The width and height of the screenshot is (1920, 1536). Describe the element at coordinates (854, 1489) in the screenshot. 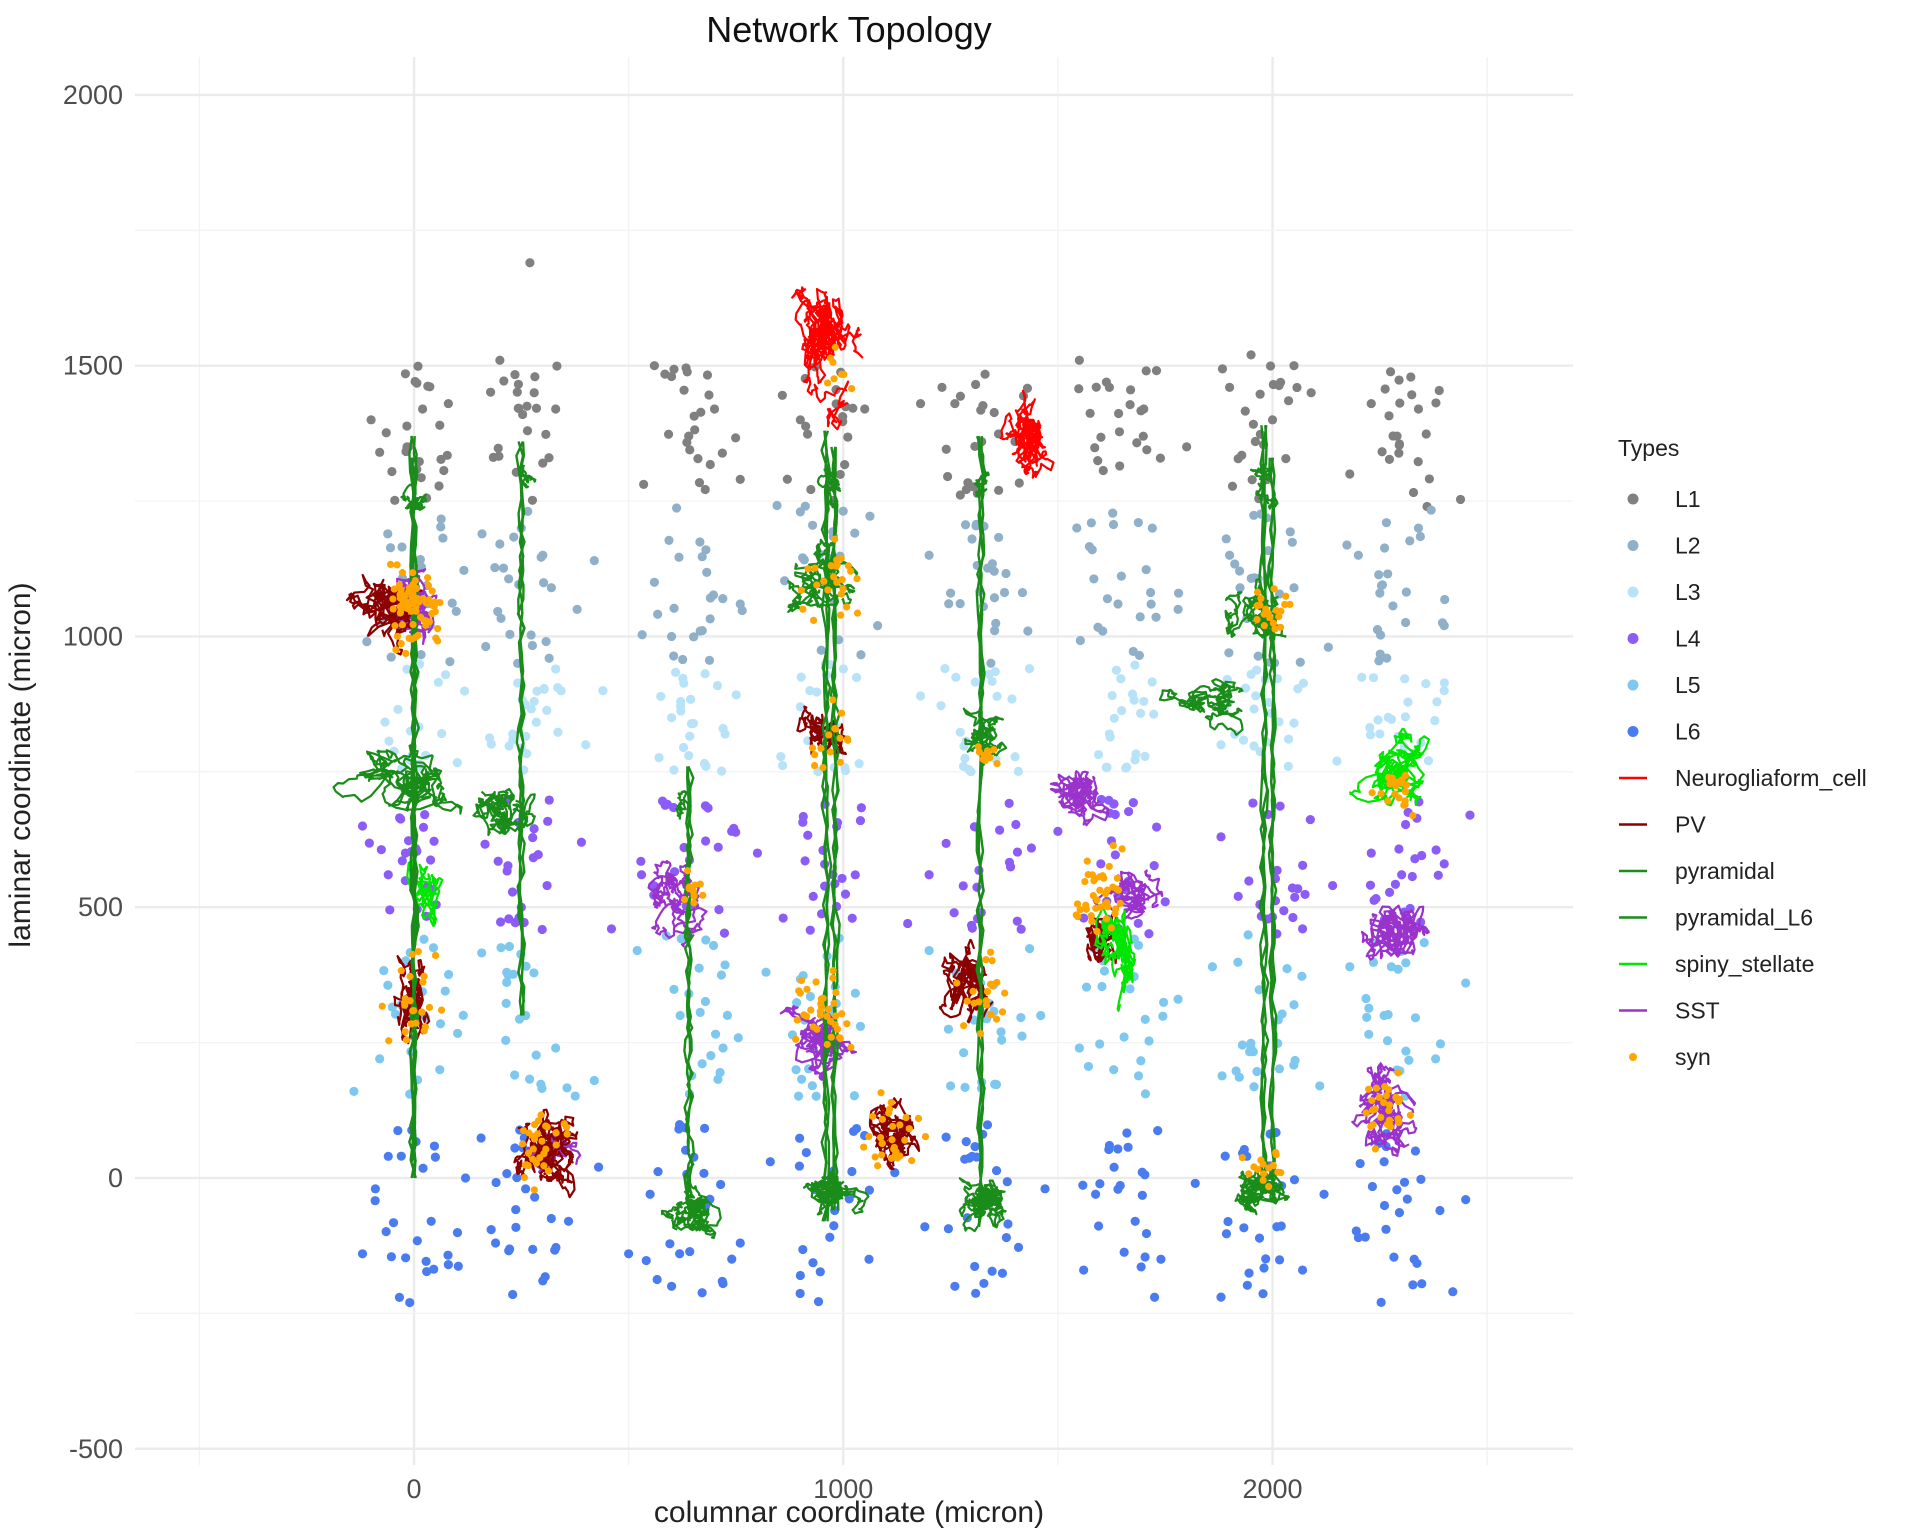

I see `x-axis-ticks: 0 1000 2000` at that location.